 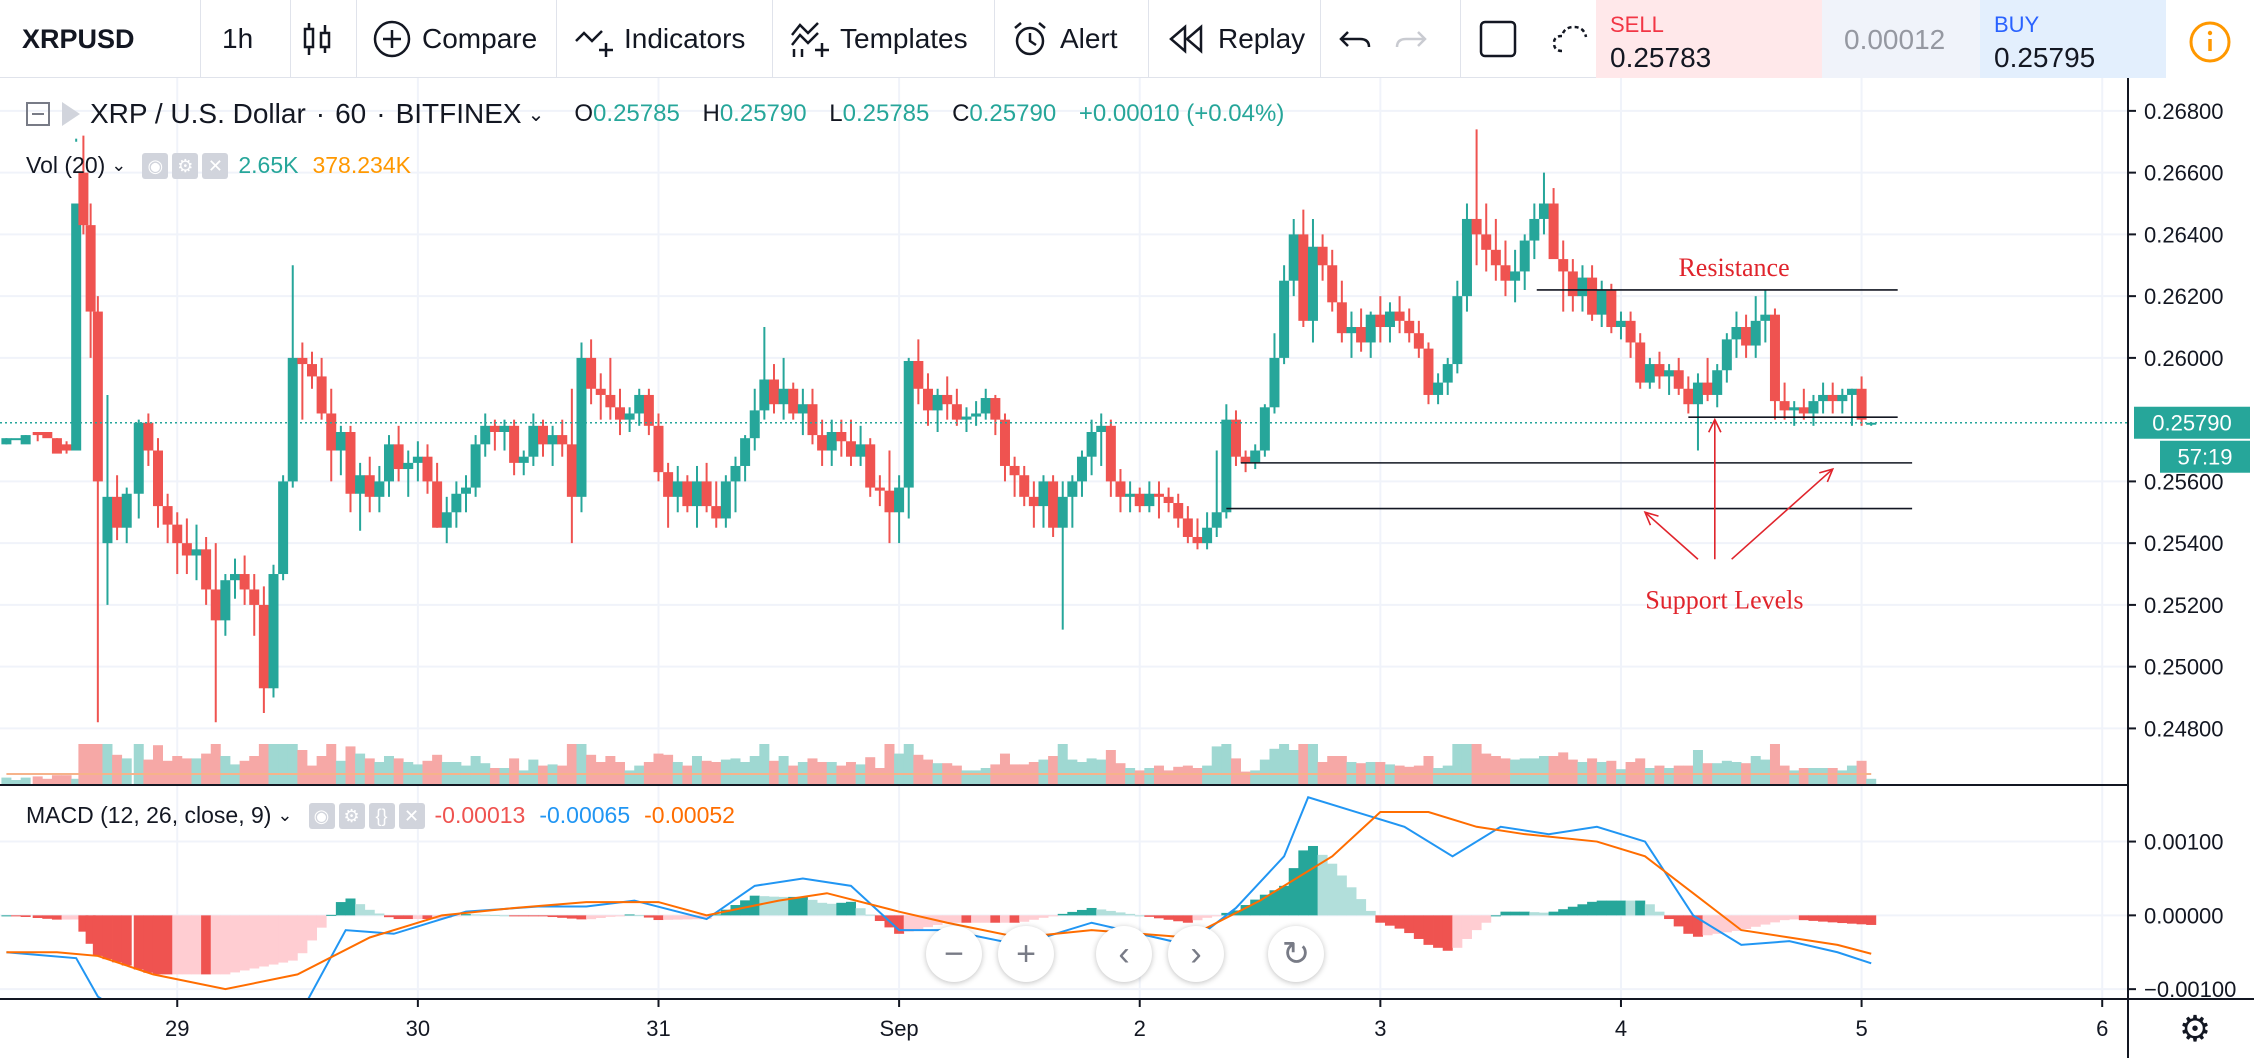 I want to click on macd-tick-label: 0.00000, so click(x=2184, y=915).